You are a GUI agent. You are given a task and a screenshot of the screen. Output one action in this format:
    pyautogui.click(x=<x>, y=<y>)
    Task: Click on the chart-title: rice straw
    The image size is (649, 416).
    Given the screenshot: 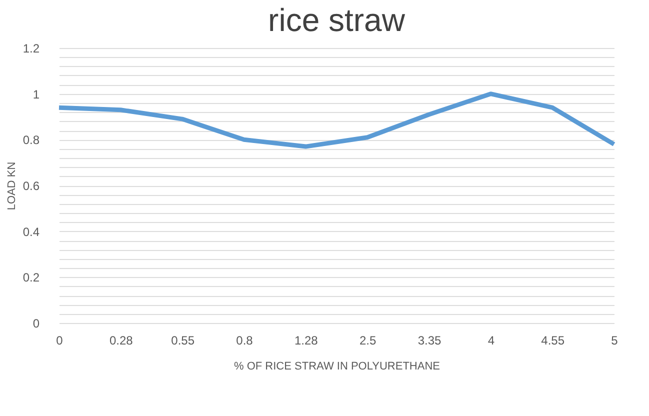 What is the action you would take?
    pyautogui.click(x=337, y=20)
    